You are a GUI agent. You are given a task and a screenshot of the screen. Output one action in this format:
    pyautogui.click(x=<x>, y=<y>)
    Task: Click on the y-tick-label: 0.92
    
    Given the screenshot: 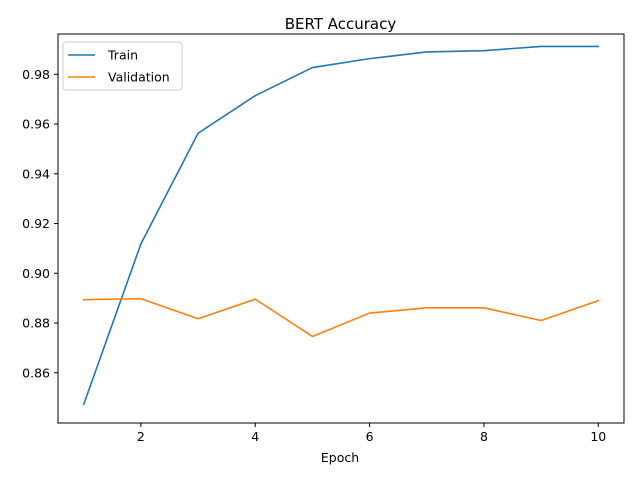 What is the action you would take?
    pyautogui.click(x=36, y=223)
    